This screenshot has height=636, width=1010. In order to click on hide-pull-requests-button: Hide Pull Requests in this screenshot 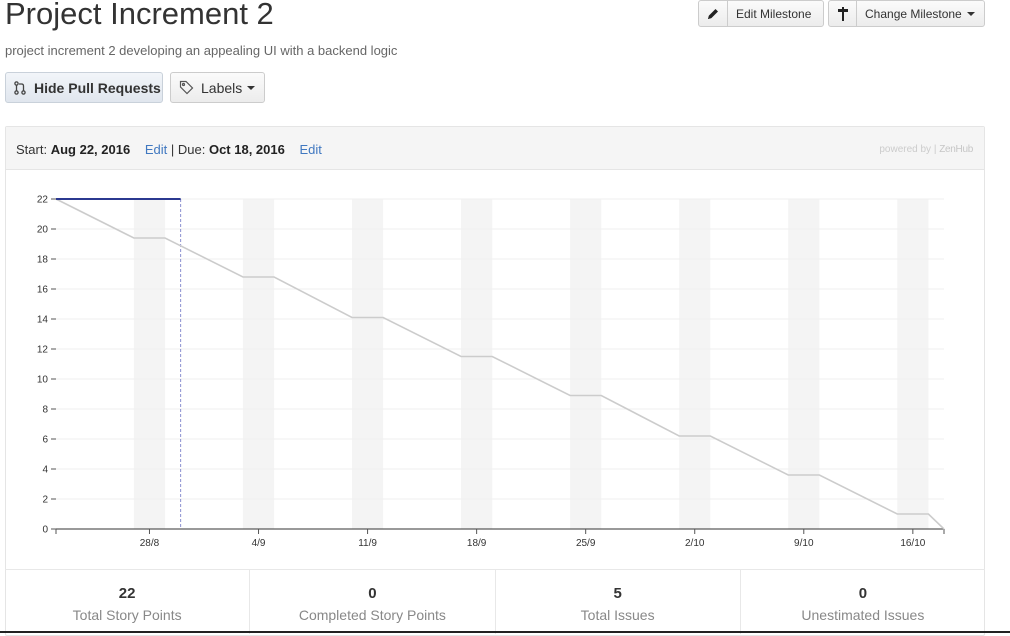, I will do `click(84, 87)`.